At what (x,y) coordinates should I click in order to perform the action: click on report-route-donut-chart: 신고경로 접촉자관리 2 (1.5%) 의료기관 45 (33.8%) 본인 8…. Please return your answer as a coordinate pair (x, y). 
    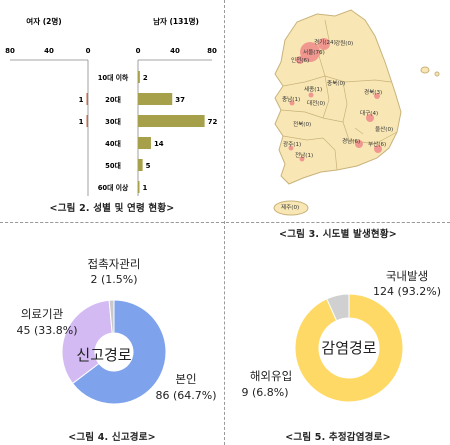
    Looking at the image, I should click on (116, 331).